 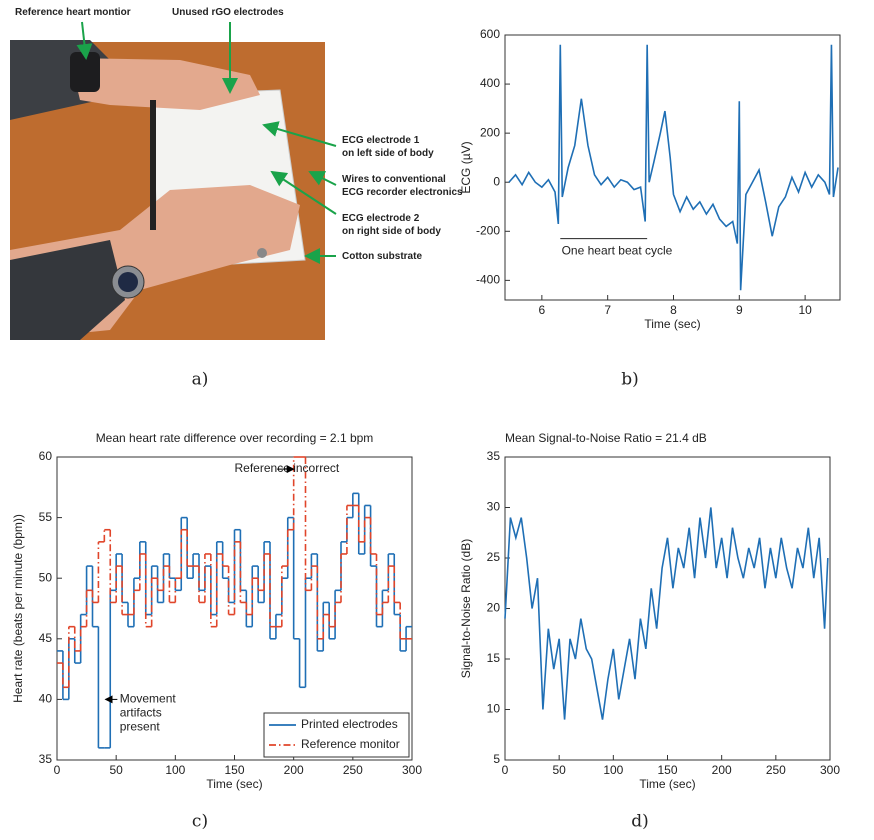 What do you see at coordinates (494, 557) in the screenshot?
I see `y-tick-label: 25` at bounding box center [494, 557].